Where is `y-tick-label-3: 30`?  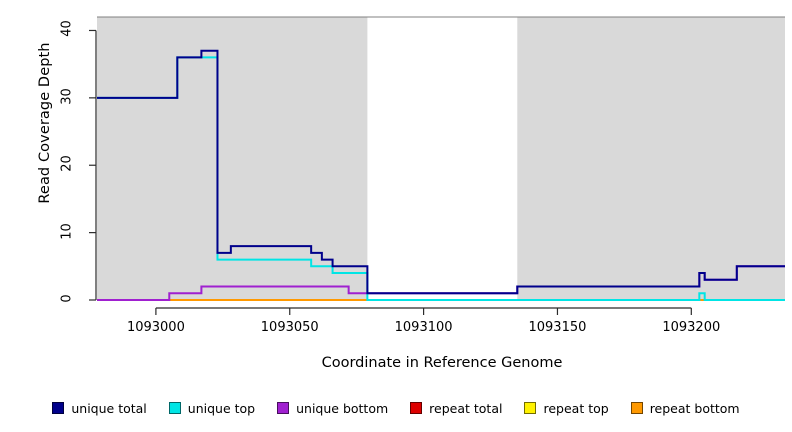
y-tick-label-3: 30 is located at coordinates (67, 96).